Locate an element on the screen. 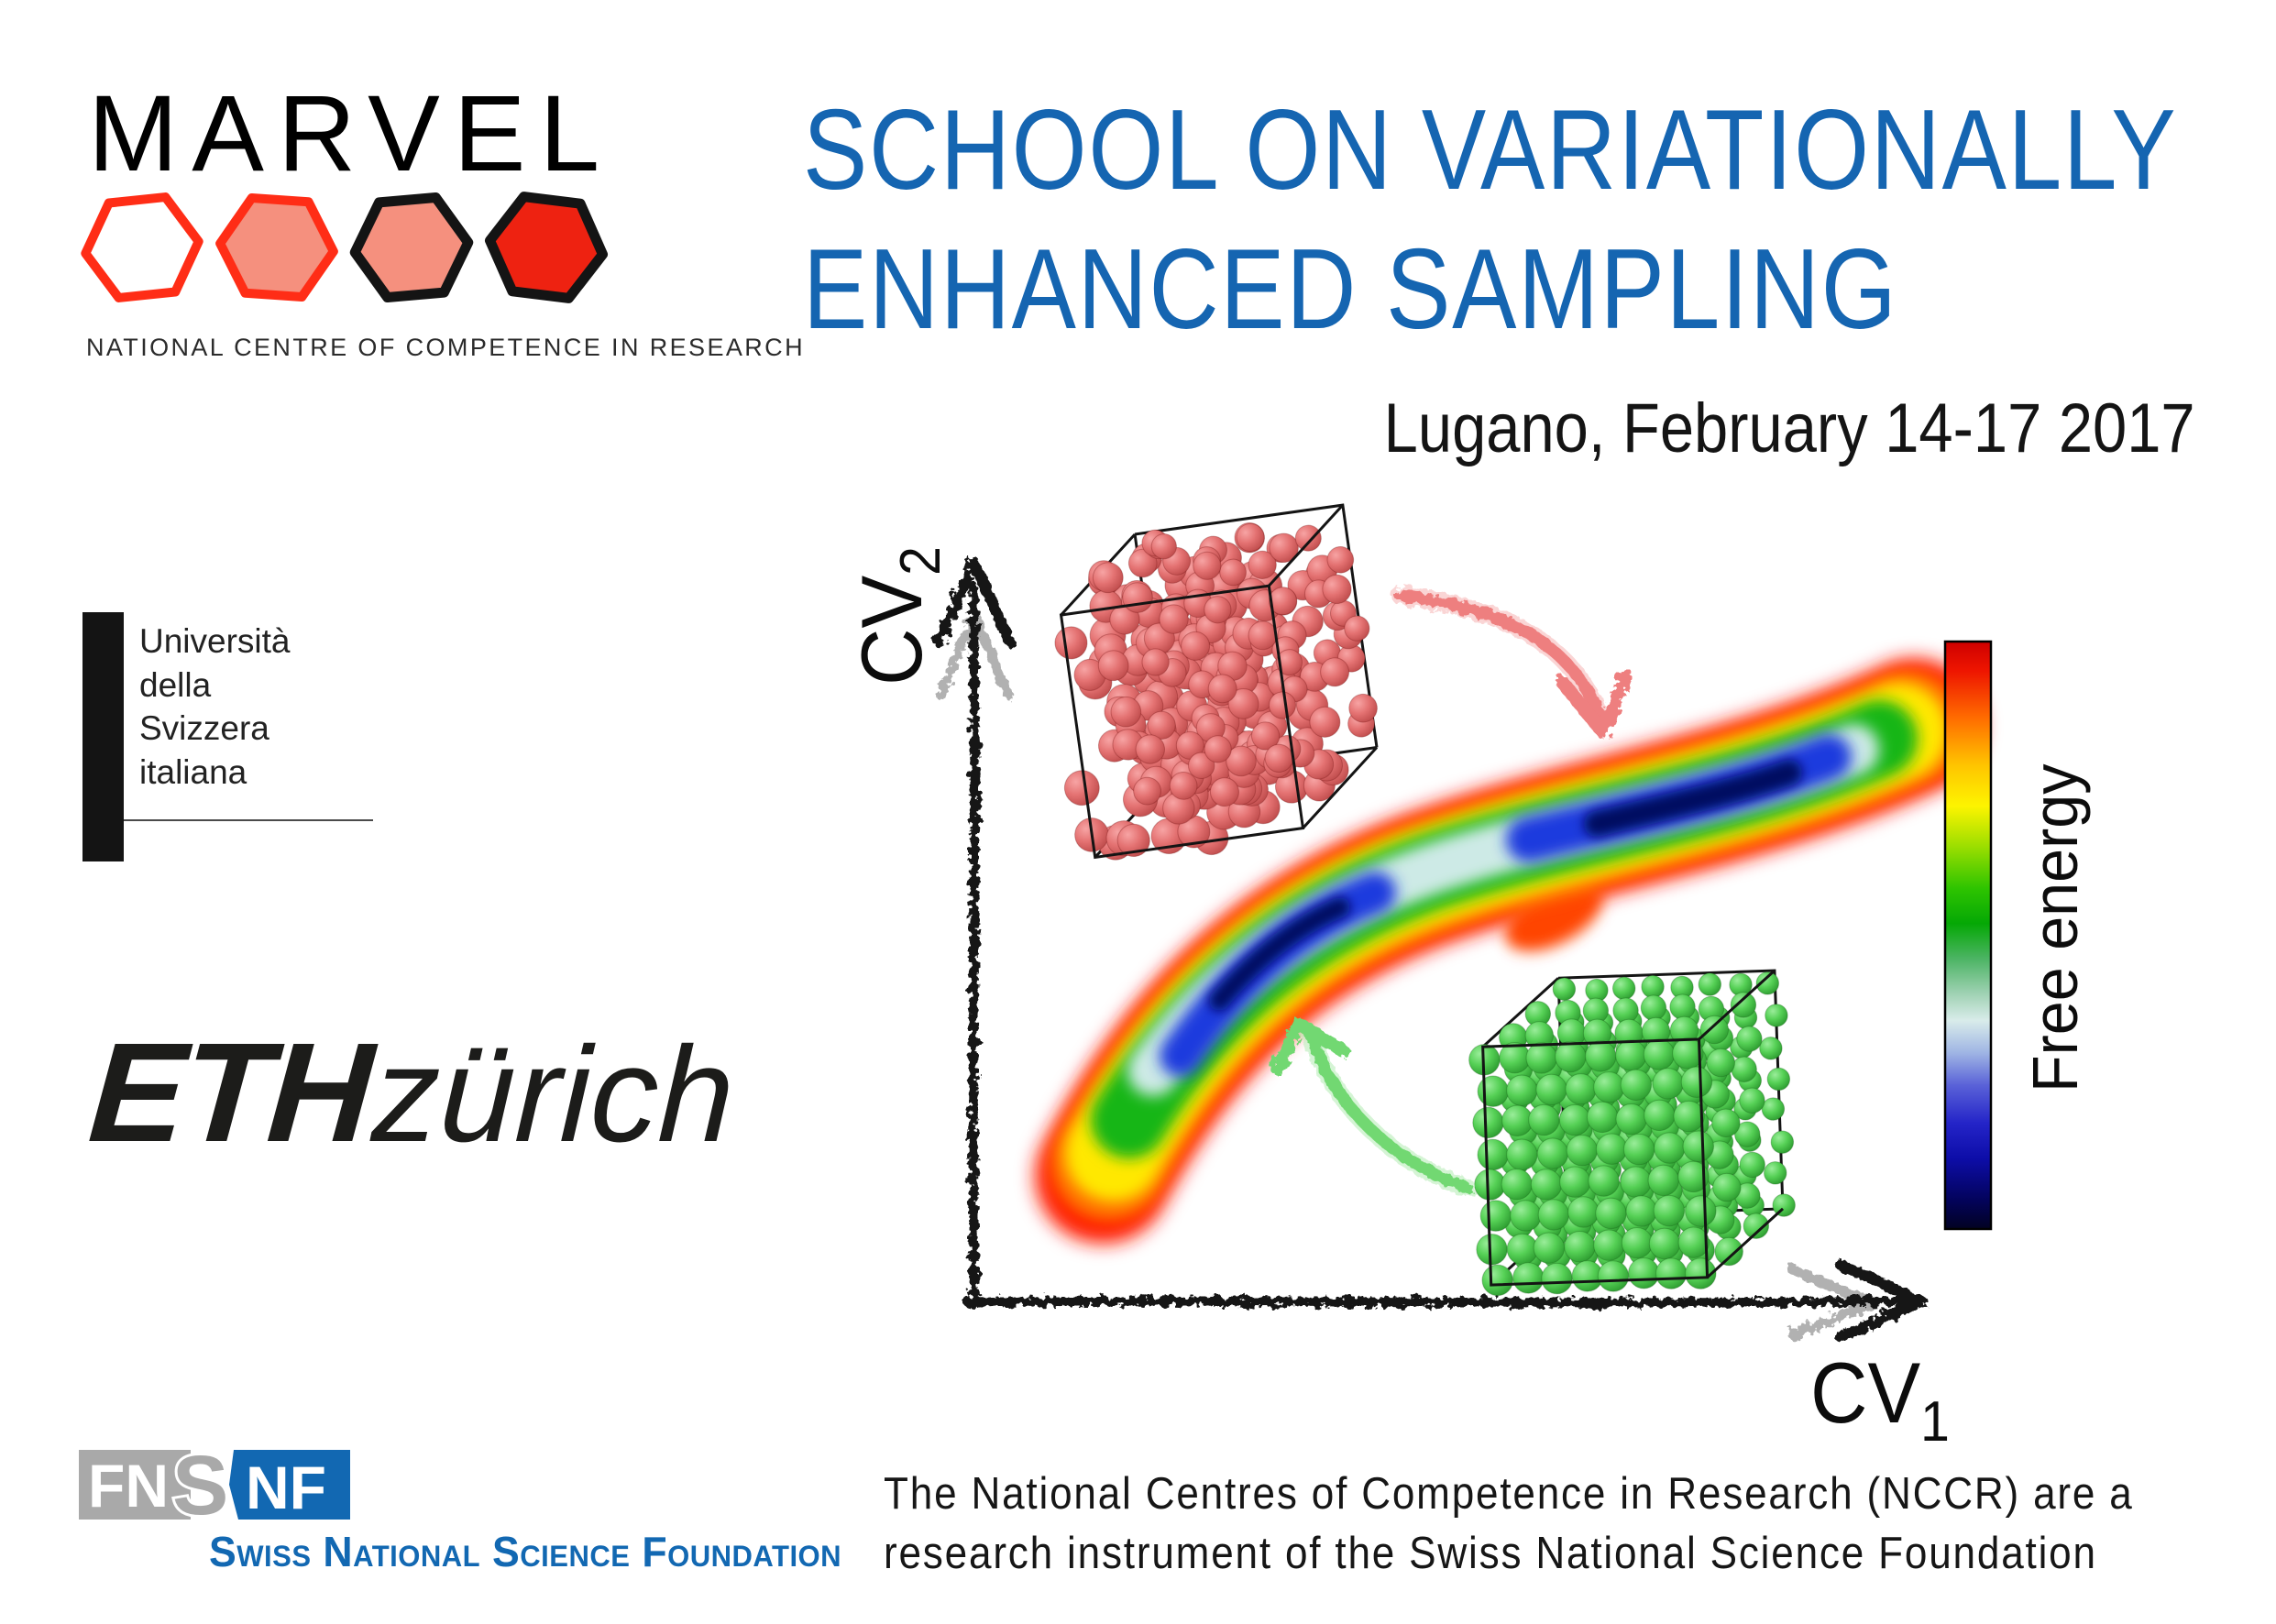  marvel-hexagons is located at coordinates (345, 247).